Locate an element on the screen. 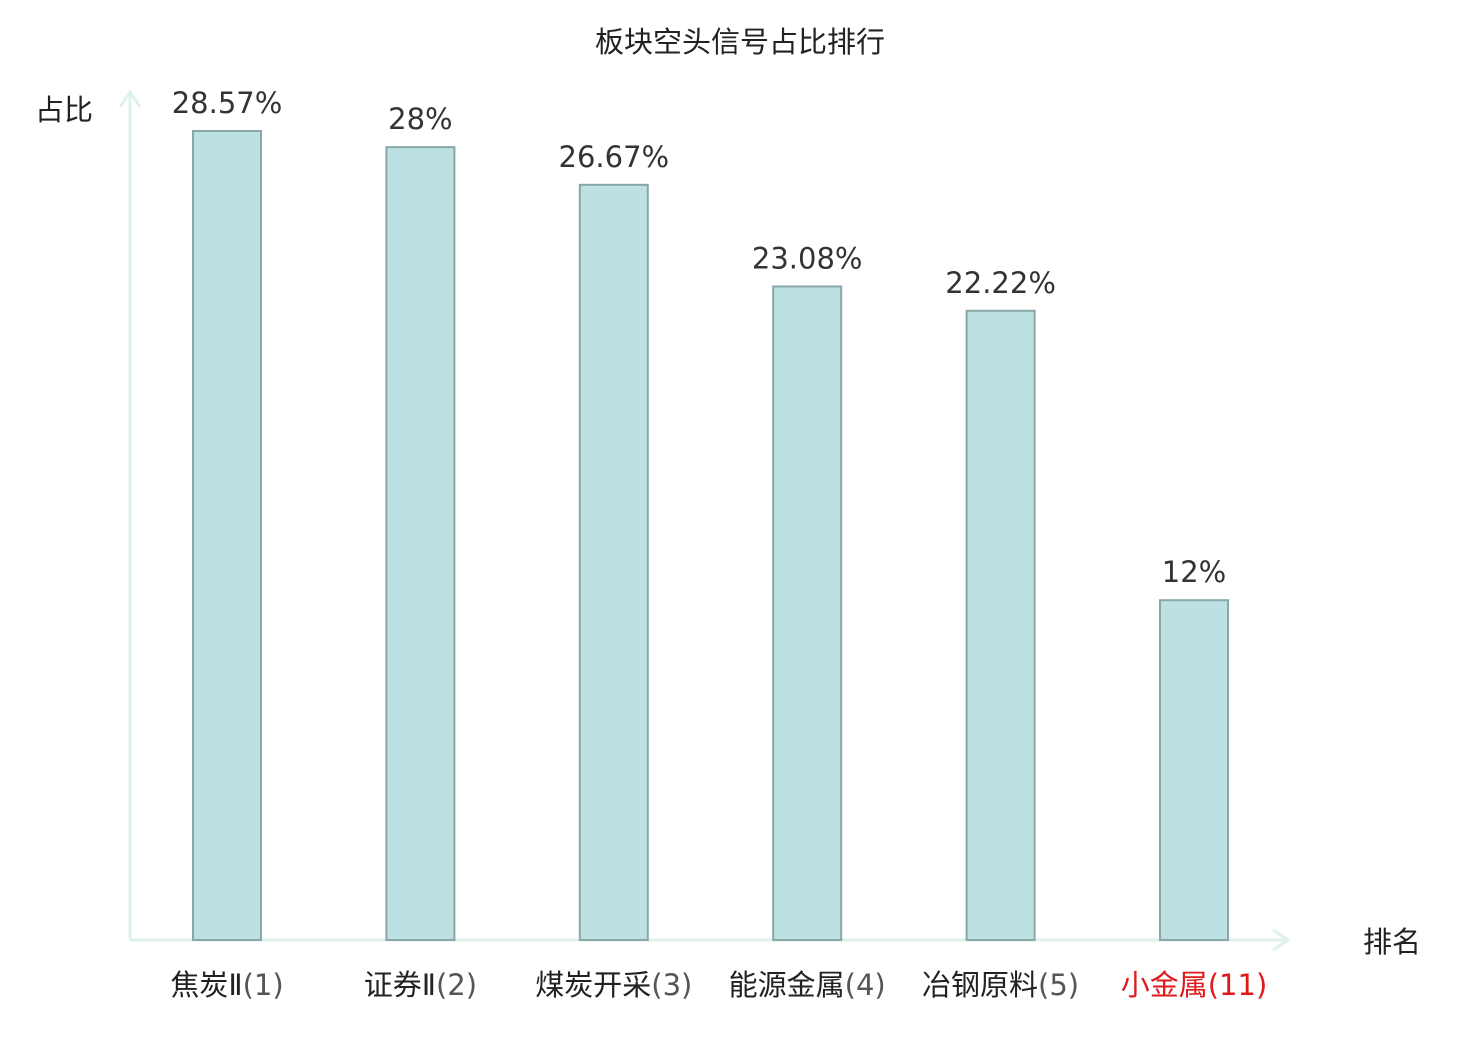  bar-value-label: 28.57% is located at coordinates (227, 103).